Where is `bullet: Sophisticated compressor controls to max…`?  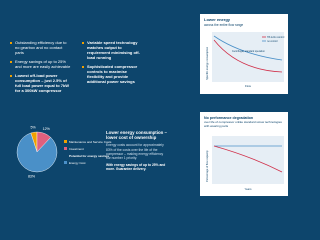
bullet: Sophisticated compressor controls to max… is located at coordinates (113, 74).